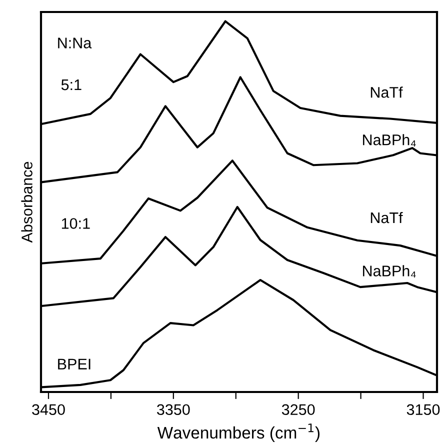  I want to click on x-tick-label: 3450, so click(48, 410).